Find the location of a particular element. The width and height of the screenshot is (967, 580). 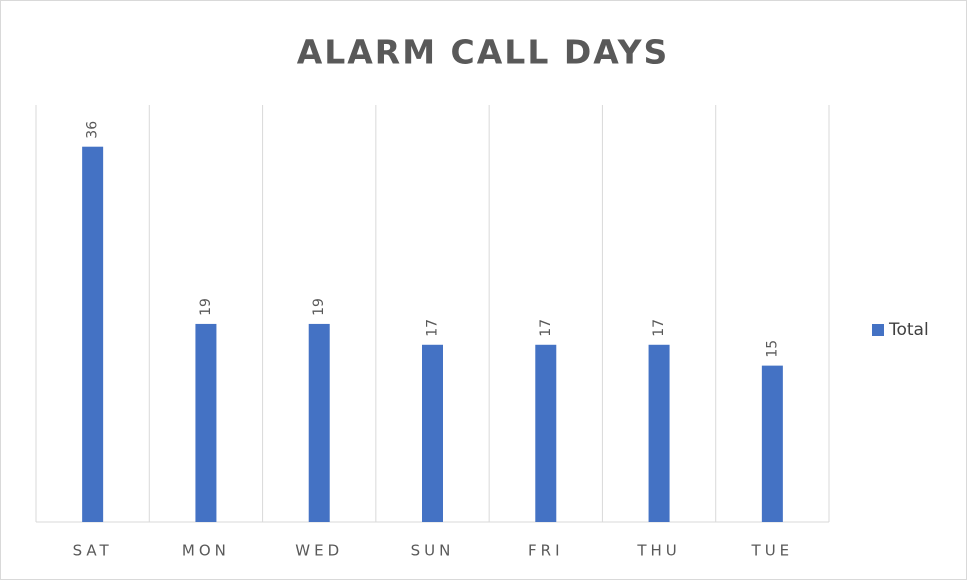

x-tick-label: FRI is located at coordinates (545, 551).